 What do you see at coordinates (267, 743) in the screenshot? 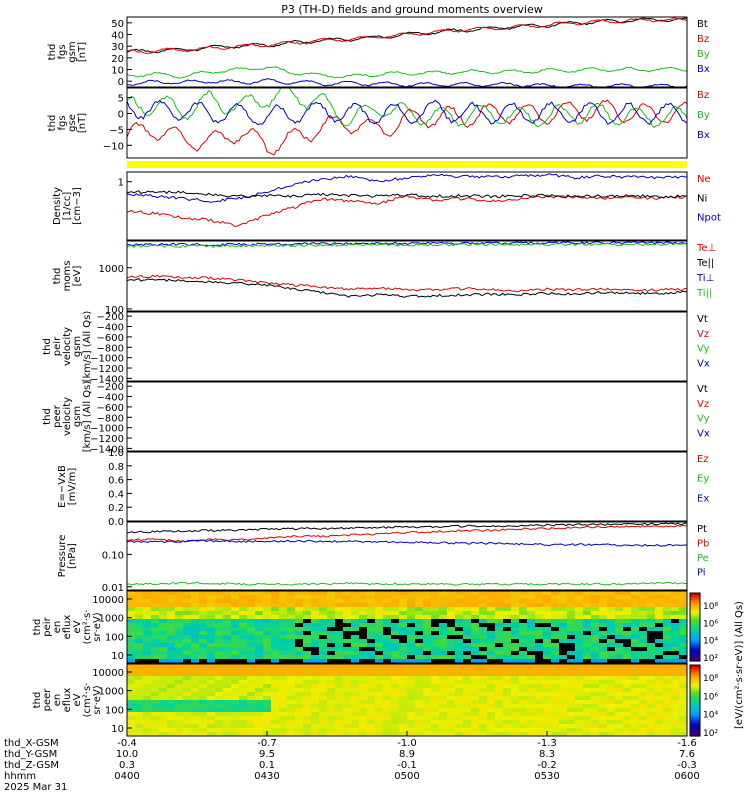
I see `x-tick-x: -0.7` at bounding box center [267, 743].